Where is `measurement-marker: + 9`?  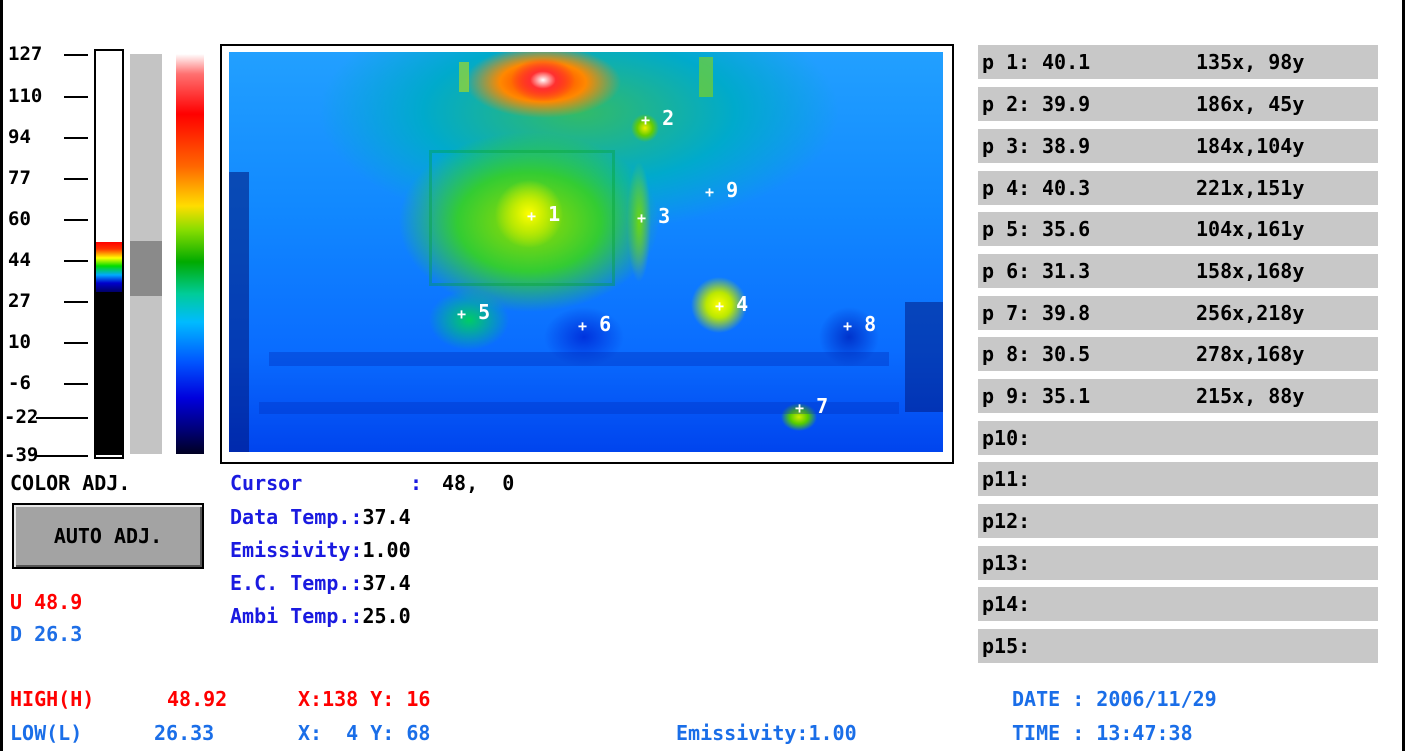
measurement-marker: + 9 is located at coordinates (722, 190).